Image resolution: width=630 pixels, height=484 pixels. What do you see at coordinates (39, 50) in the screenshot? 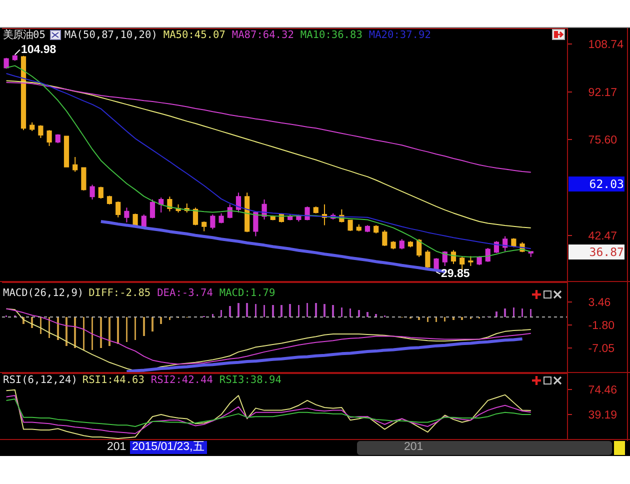
I see `annotation: 104.98` at bounding box center [39, 50].